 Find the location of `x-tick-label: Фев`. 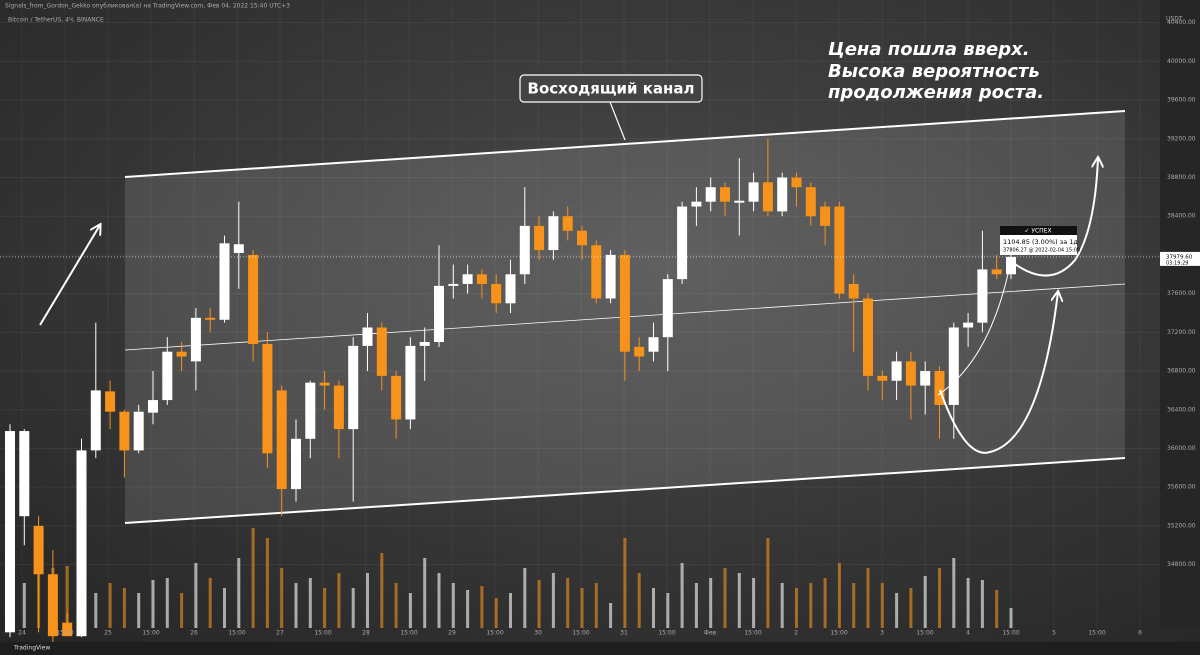

x-tick-label: Фев is located at coordinates (710, 633).